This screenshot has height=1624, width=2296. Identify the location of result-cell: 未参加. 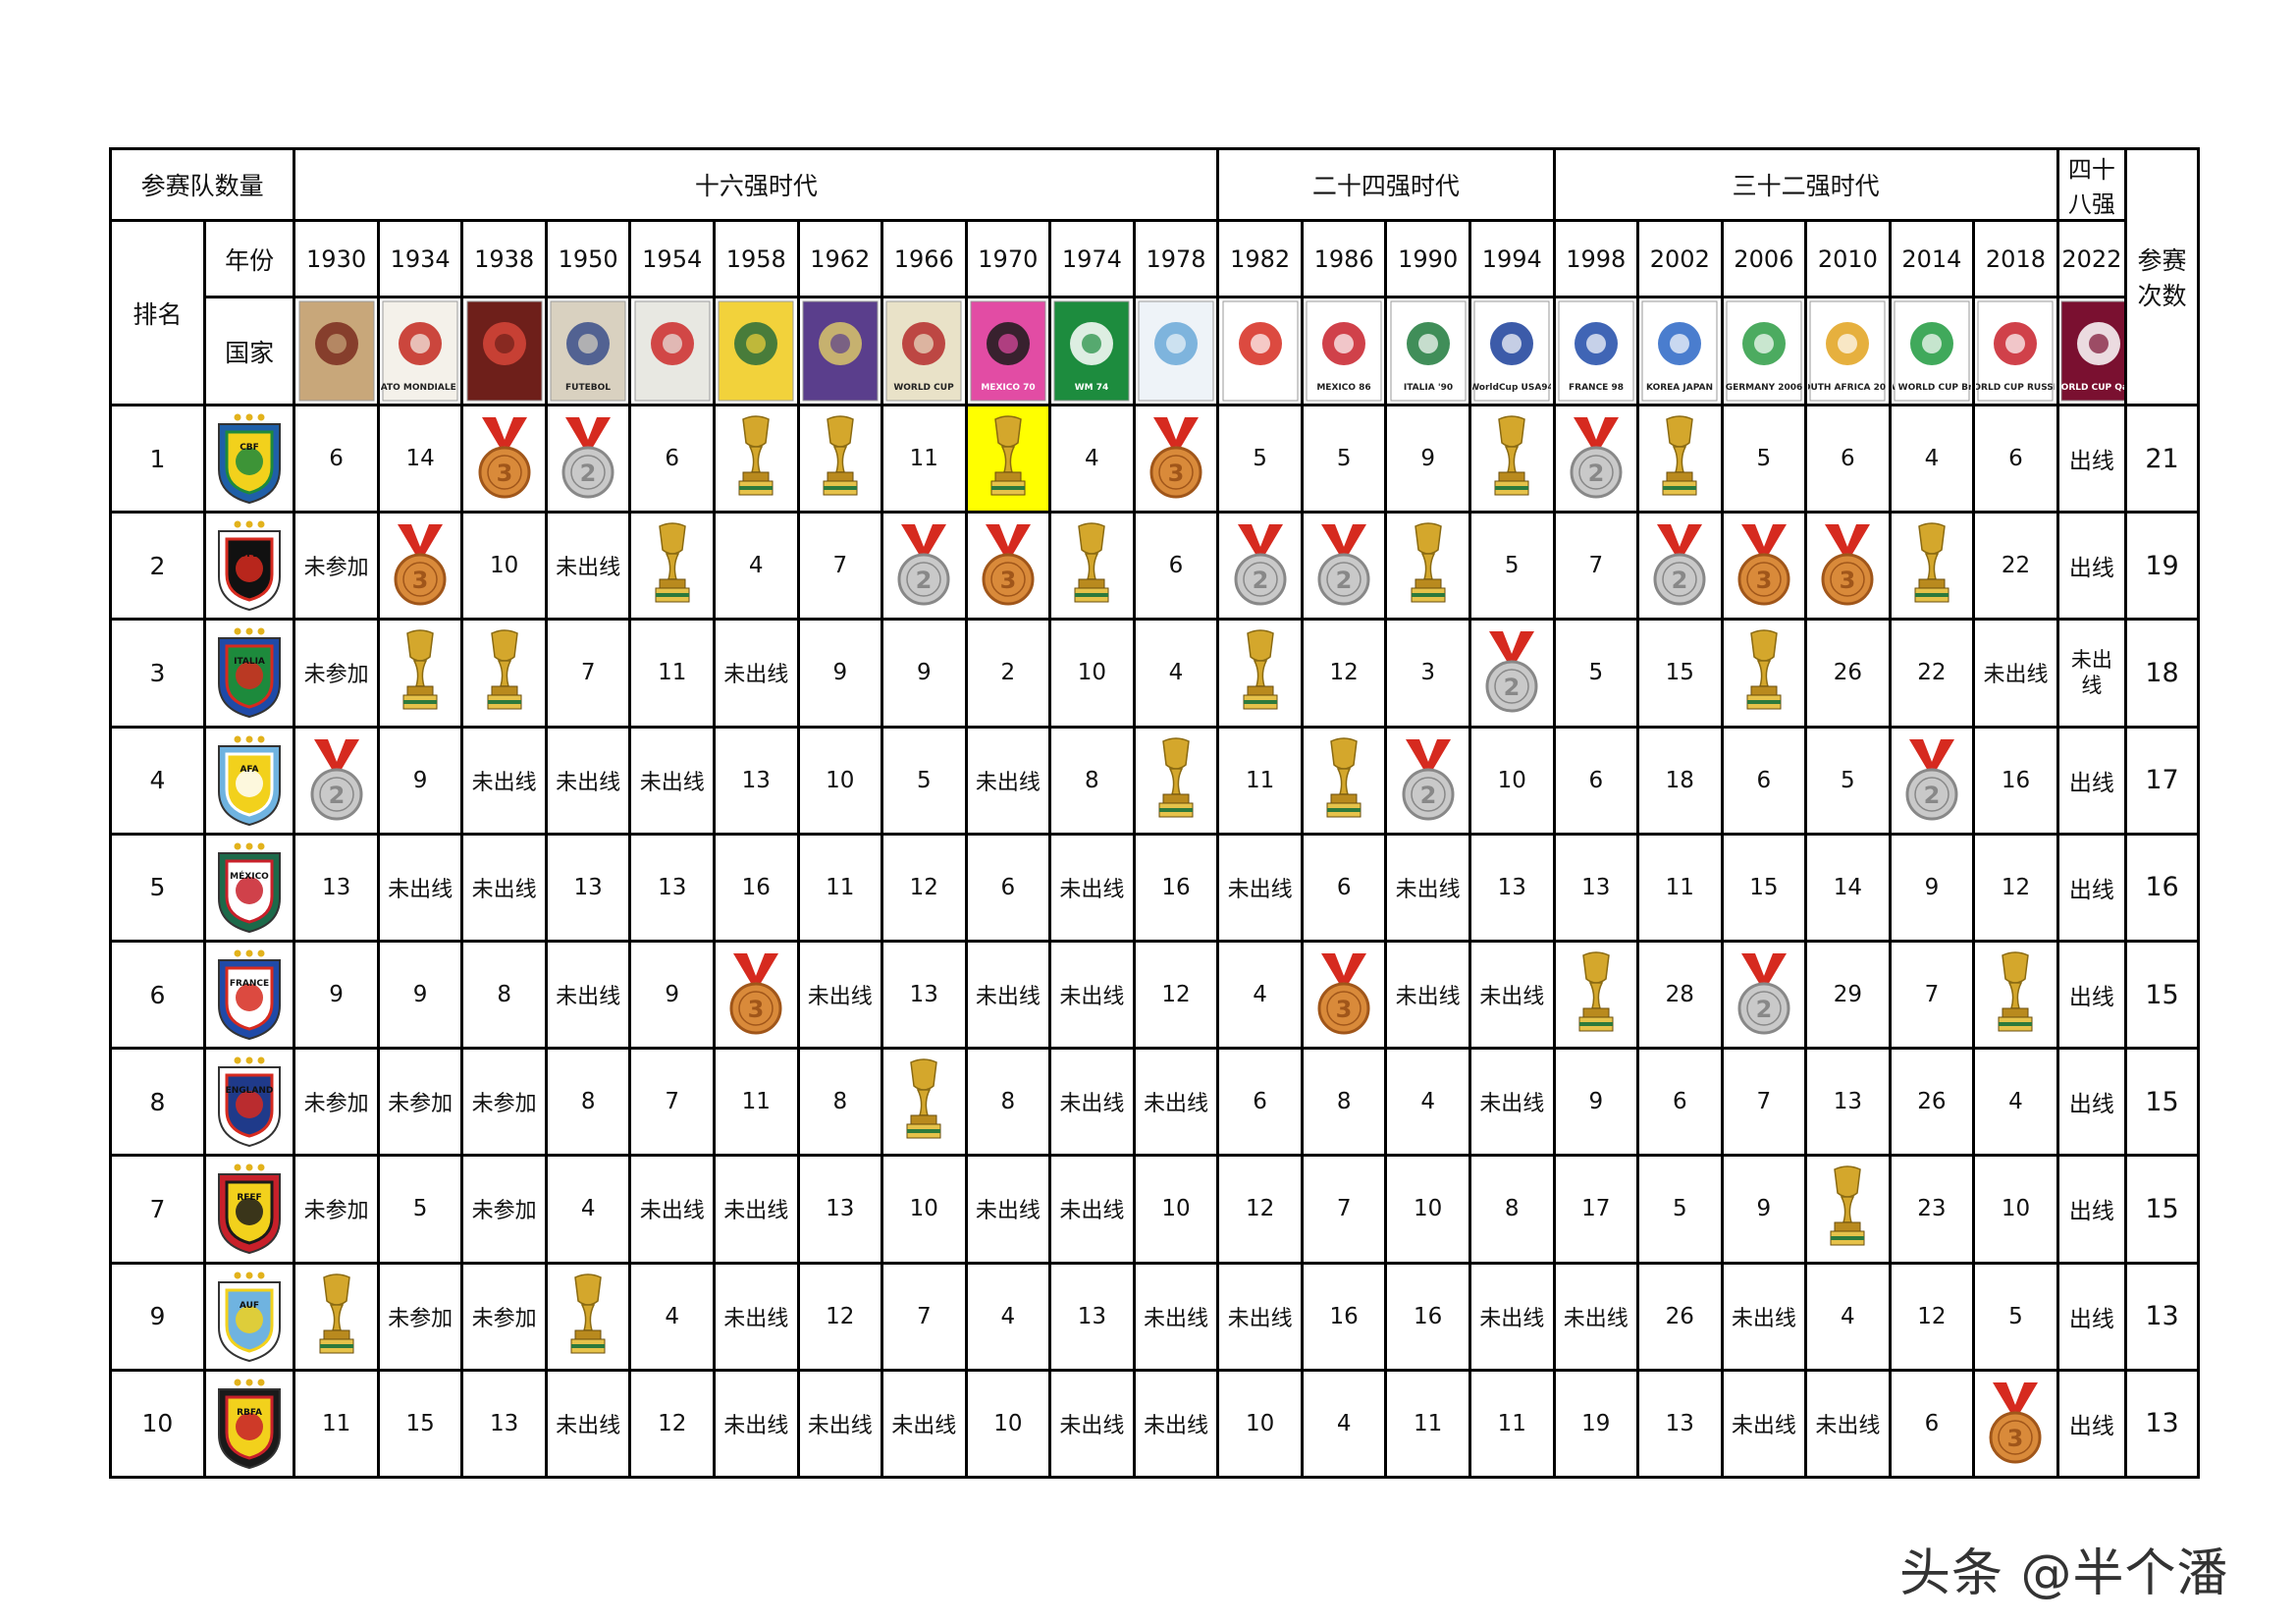
(504, 1209).